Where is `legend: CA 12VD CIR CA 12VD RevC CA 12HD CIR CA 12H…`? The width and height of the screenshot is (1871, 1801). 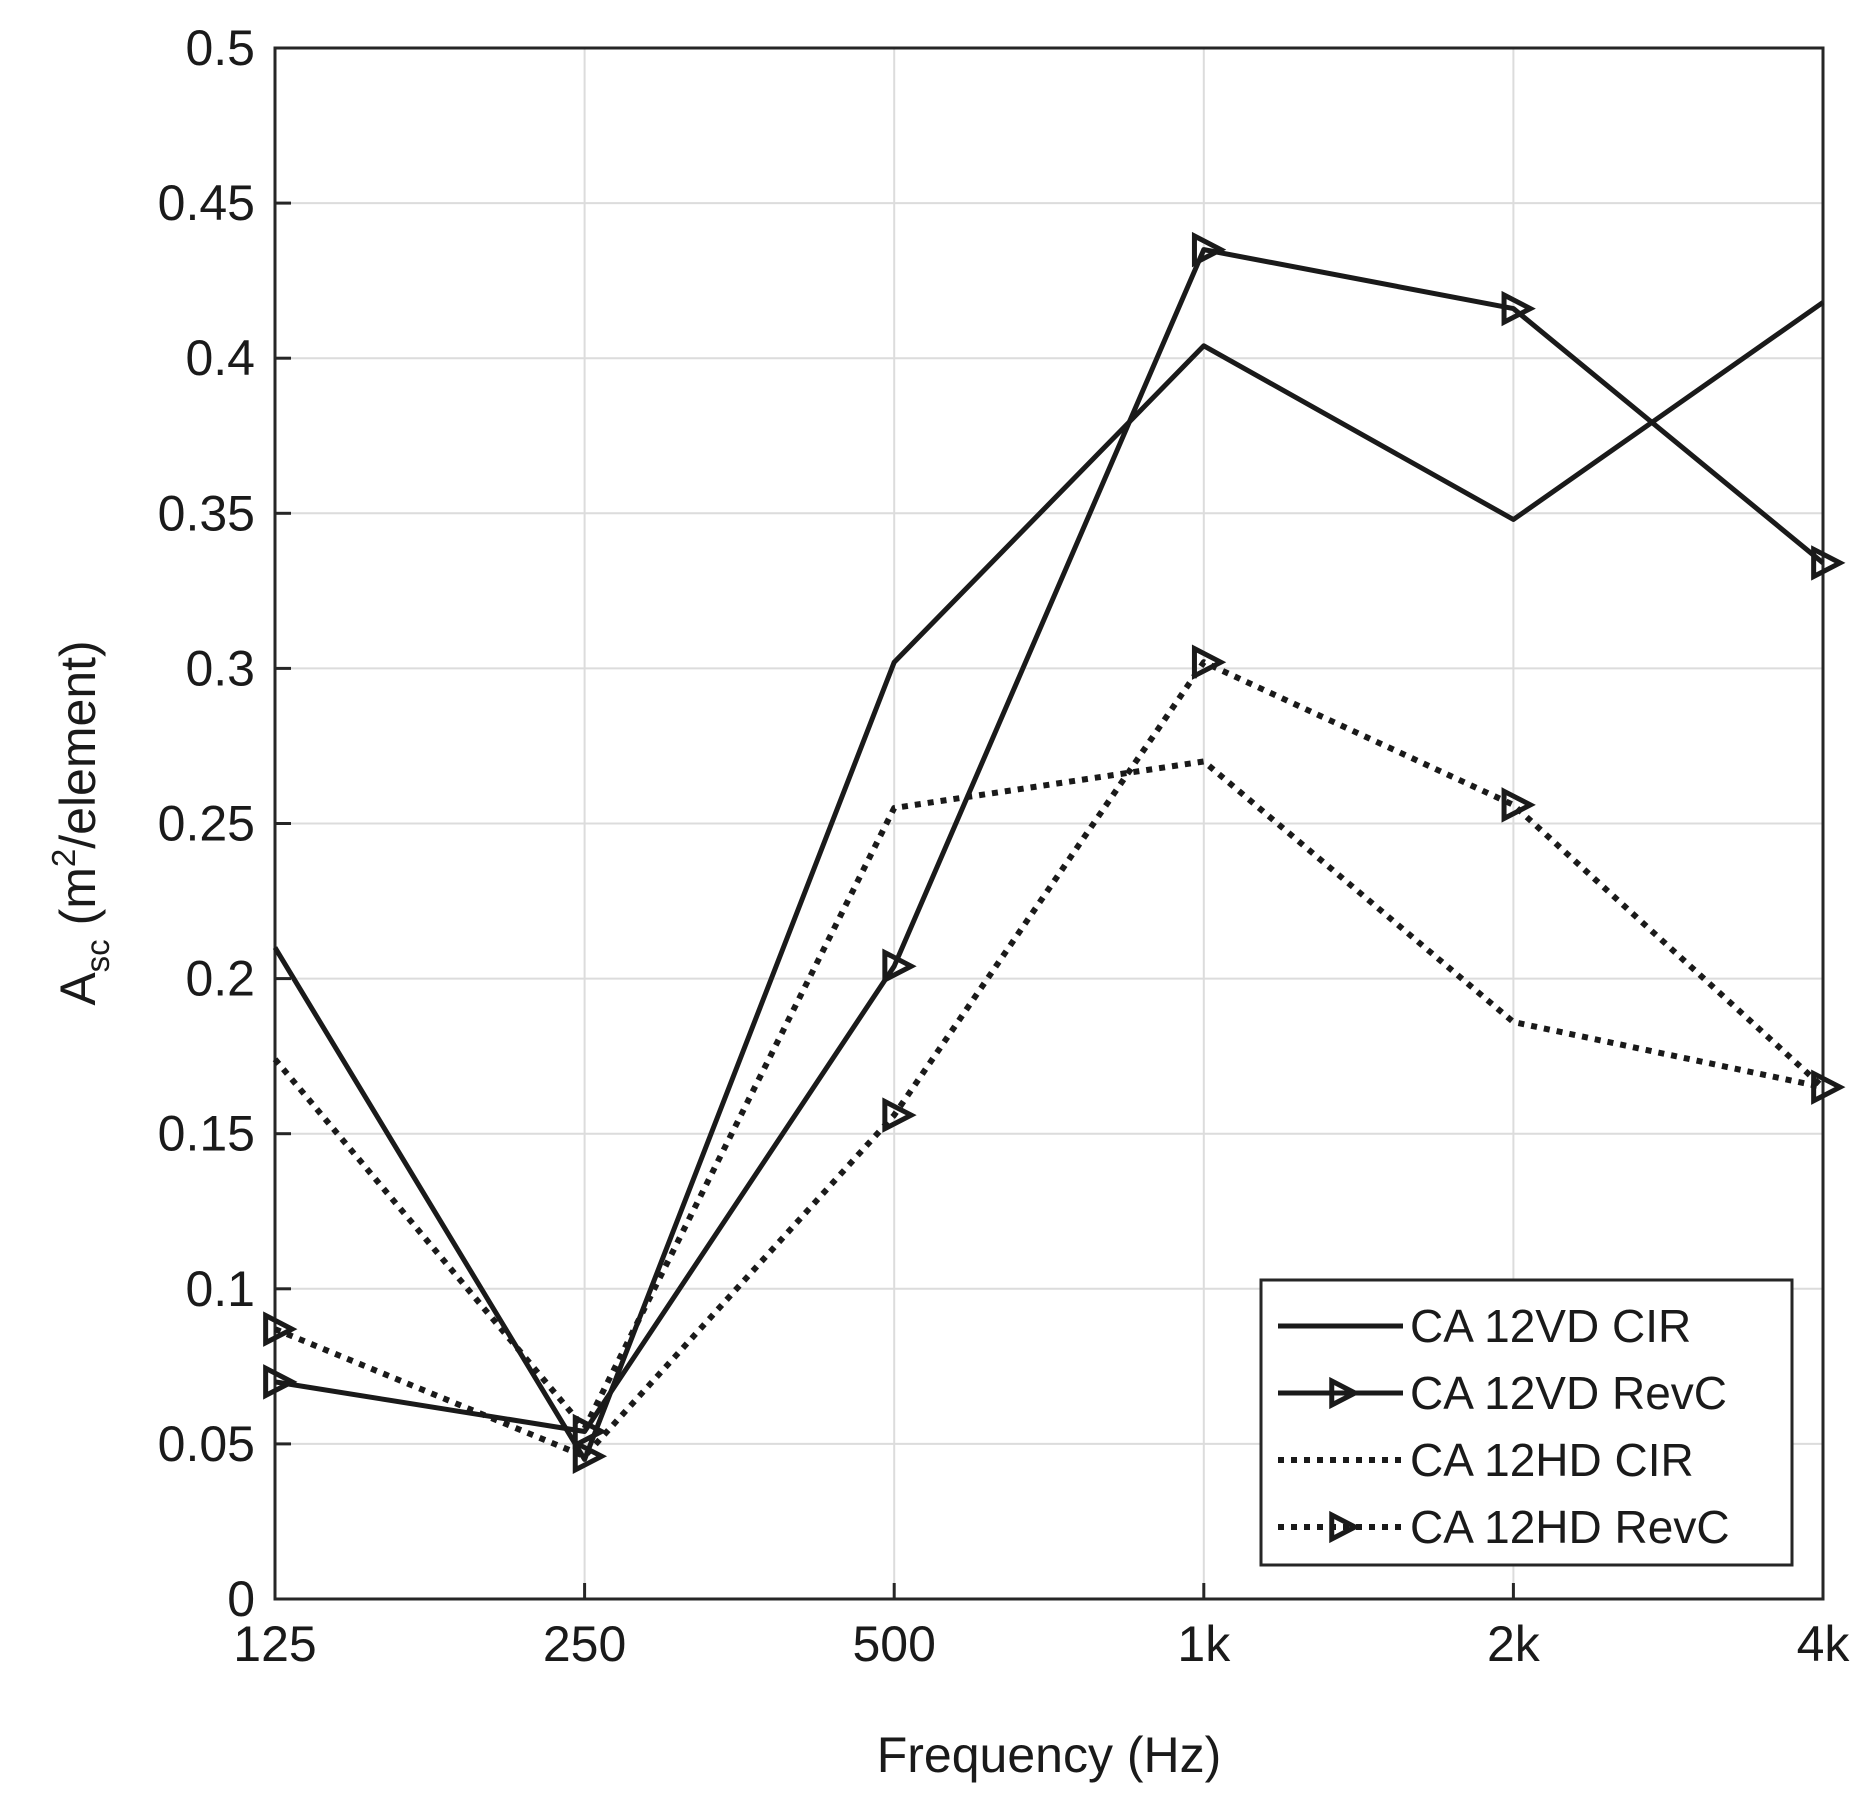
legend: CA 12VD CIR CA 12VD RevC CA 12HD CIR CA 12H… is located at coordinates (1526, 1422).